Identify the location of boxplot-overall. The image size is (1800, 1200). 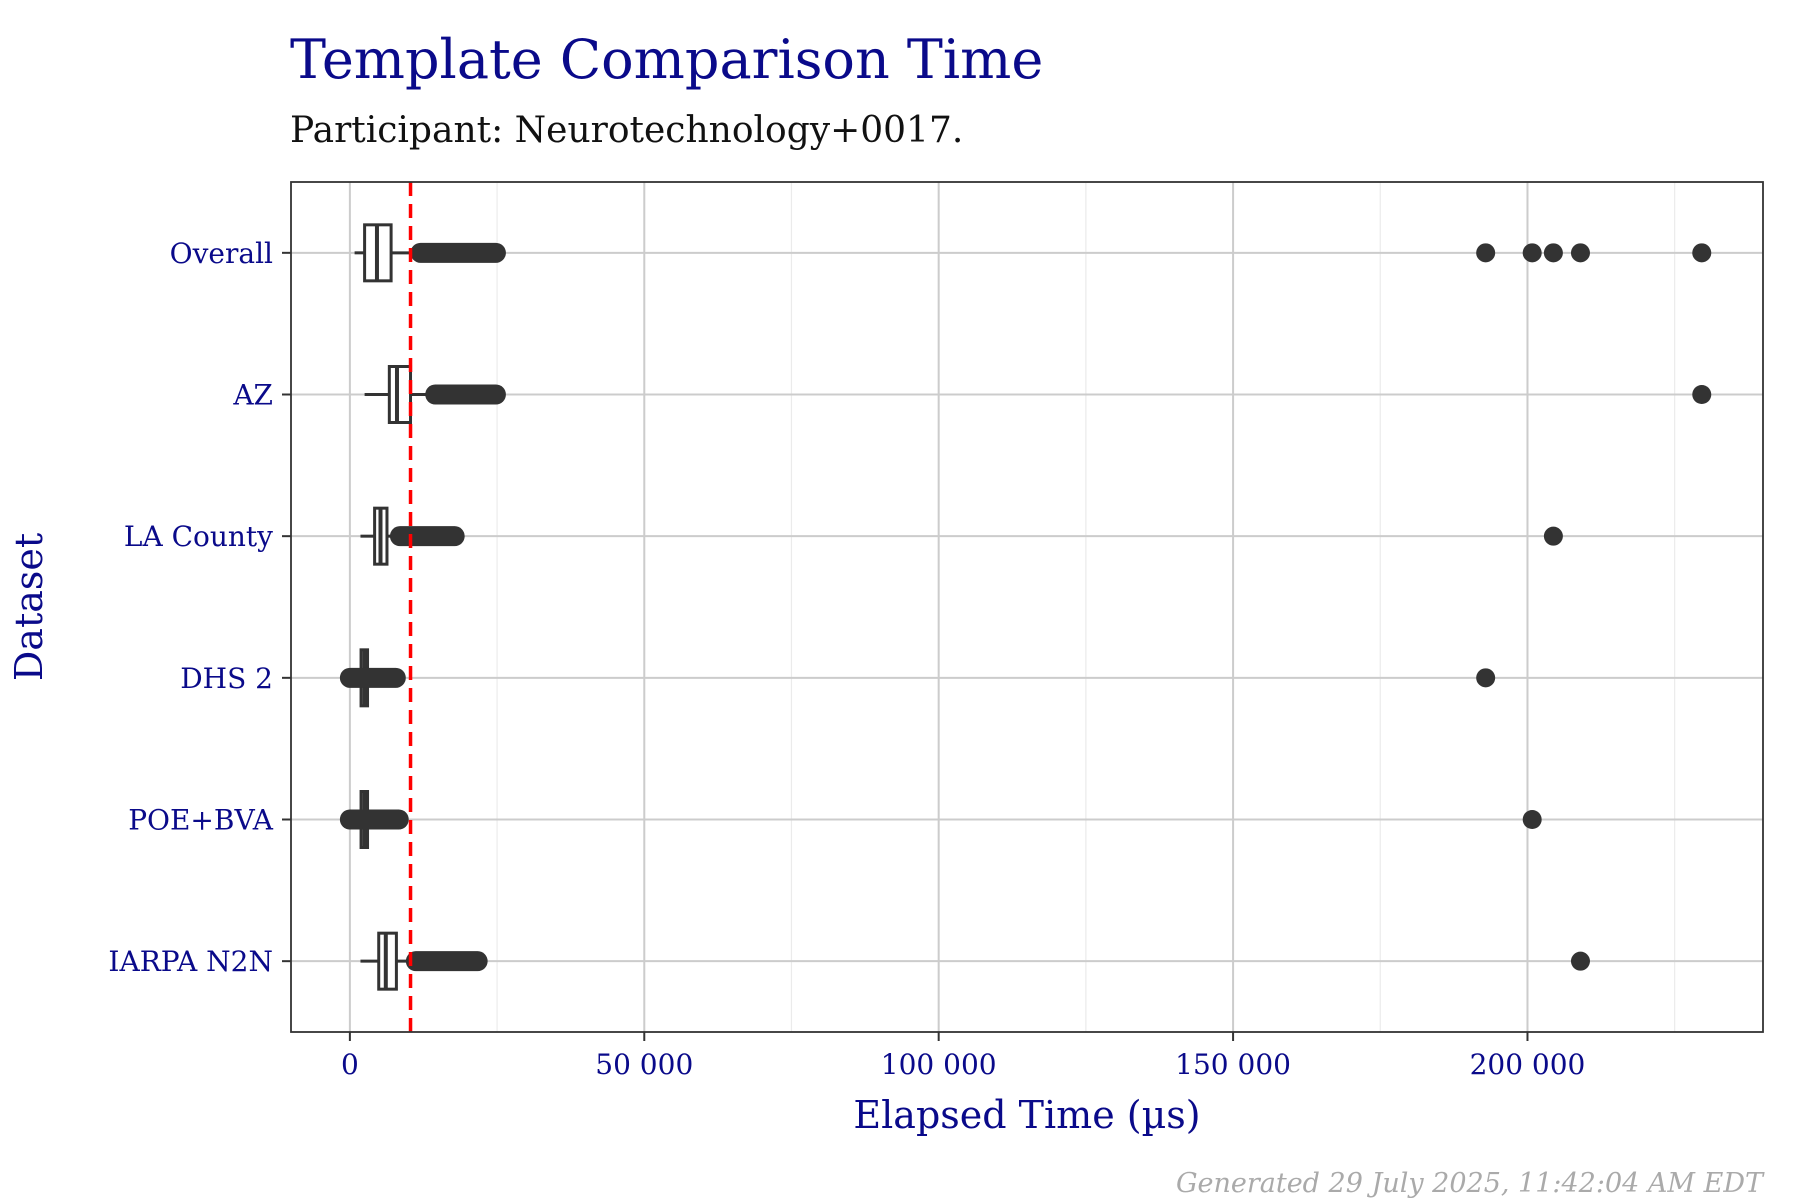
(1033, 253).